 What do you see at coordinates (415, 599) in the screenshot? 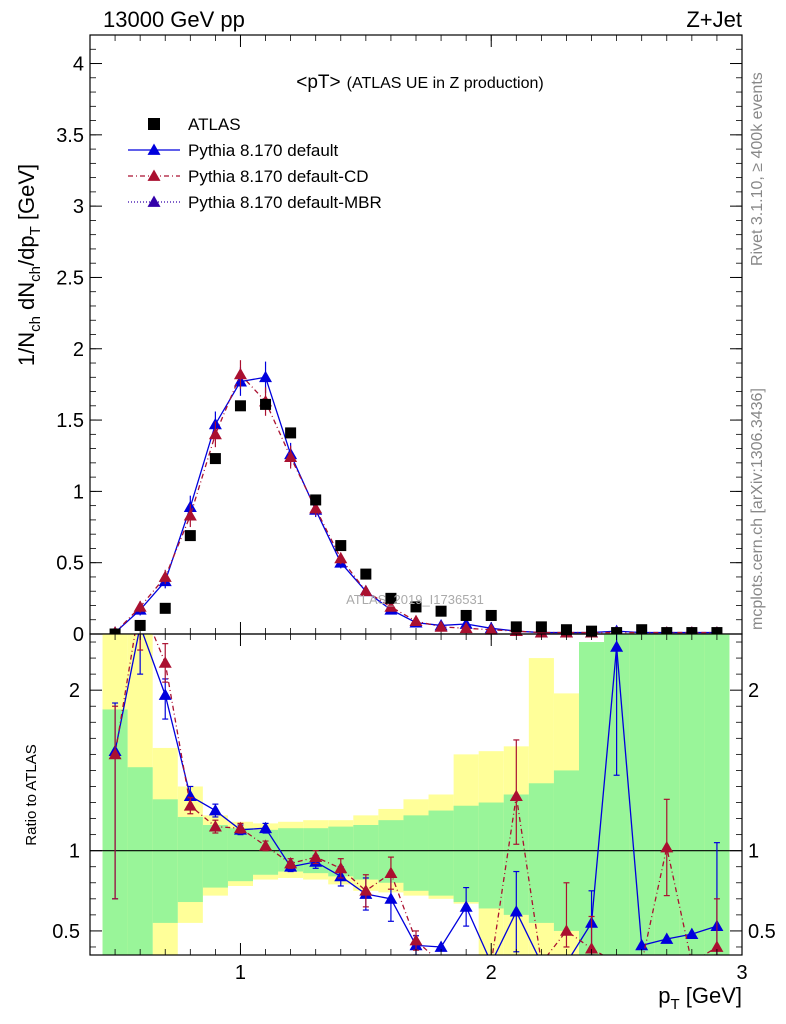
I see `watermark: ATLAS_2019_I1736531` at bounding box center [415, 599].